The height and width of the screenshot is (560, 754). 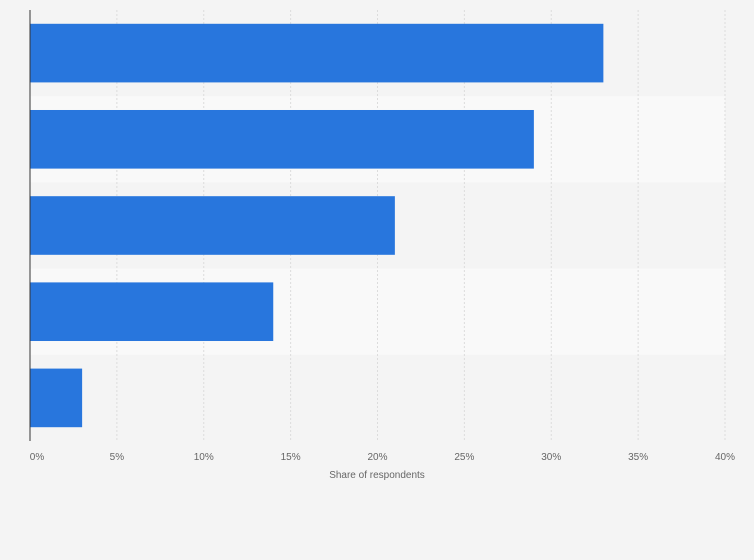 I want to click on x-tick-label: 20%, so click(x=377, y=457).